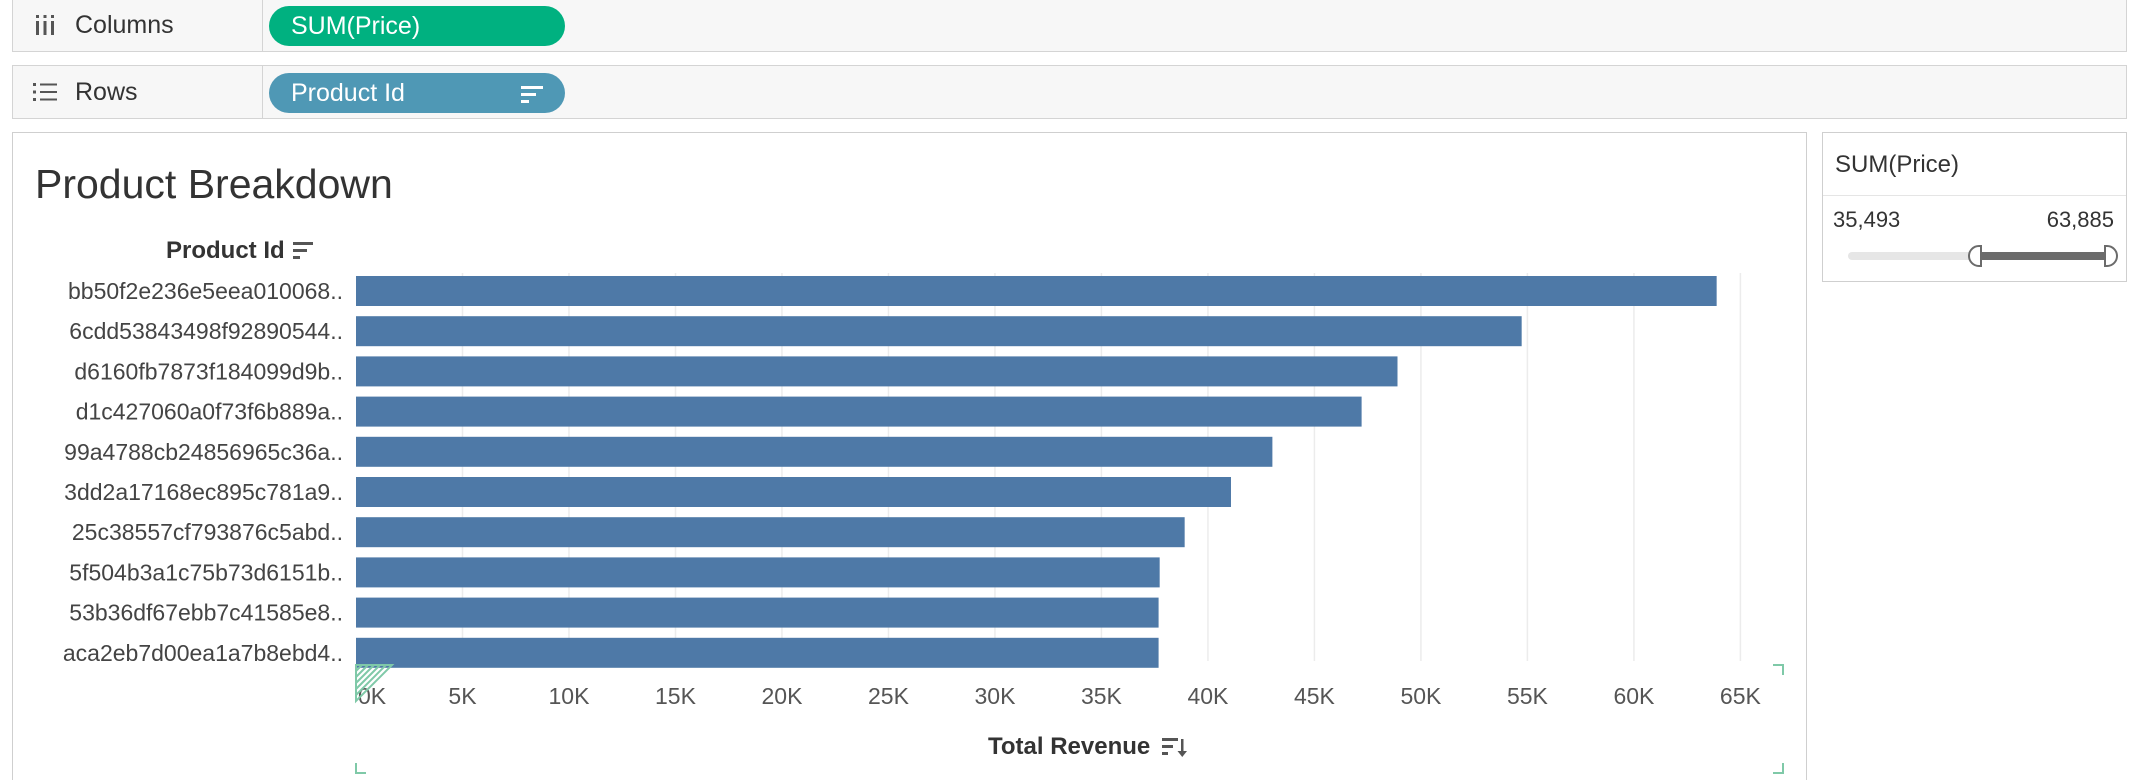 Image resolution: width=2140 pixels, height=780 pixels. I want to click on y-tick-label: d1c427060a0f73f6b889a.., so click(209, 412).